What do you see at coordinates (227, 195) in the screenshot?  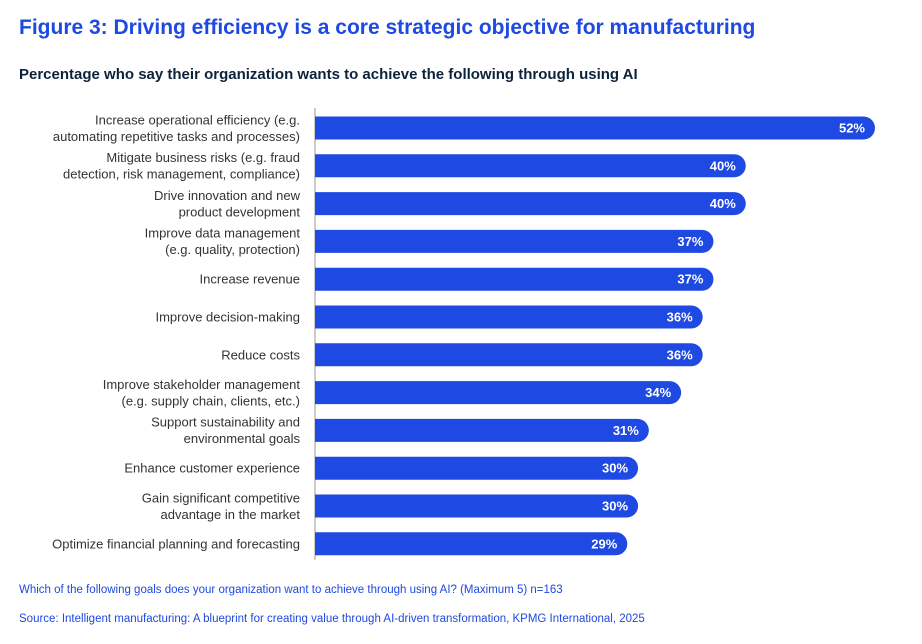 I see `category-label-line: Drive innovation and new` at bounding box center [227, 195].